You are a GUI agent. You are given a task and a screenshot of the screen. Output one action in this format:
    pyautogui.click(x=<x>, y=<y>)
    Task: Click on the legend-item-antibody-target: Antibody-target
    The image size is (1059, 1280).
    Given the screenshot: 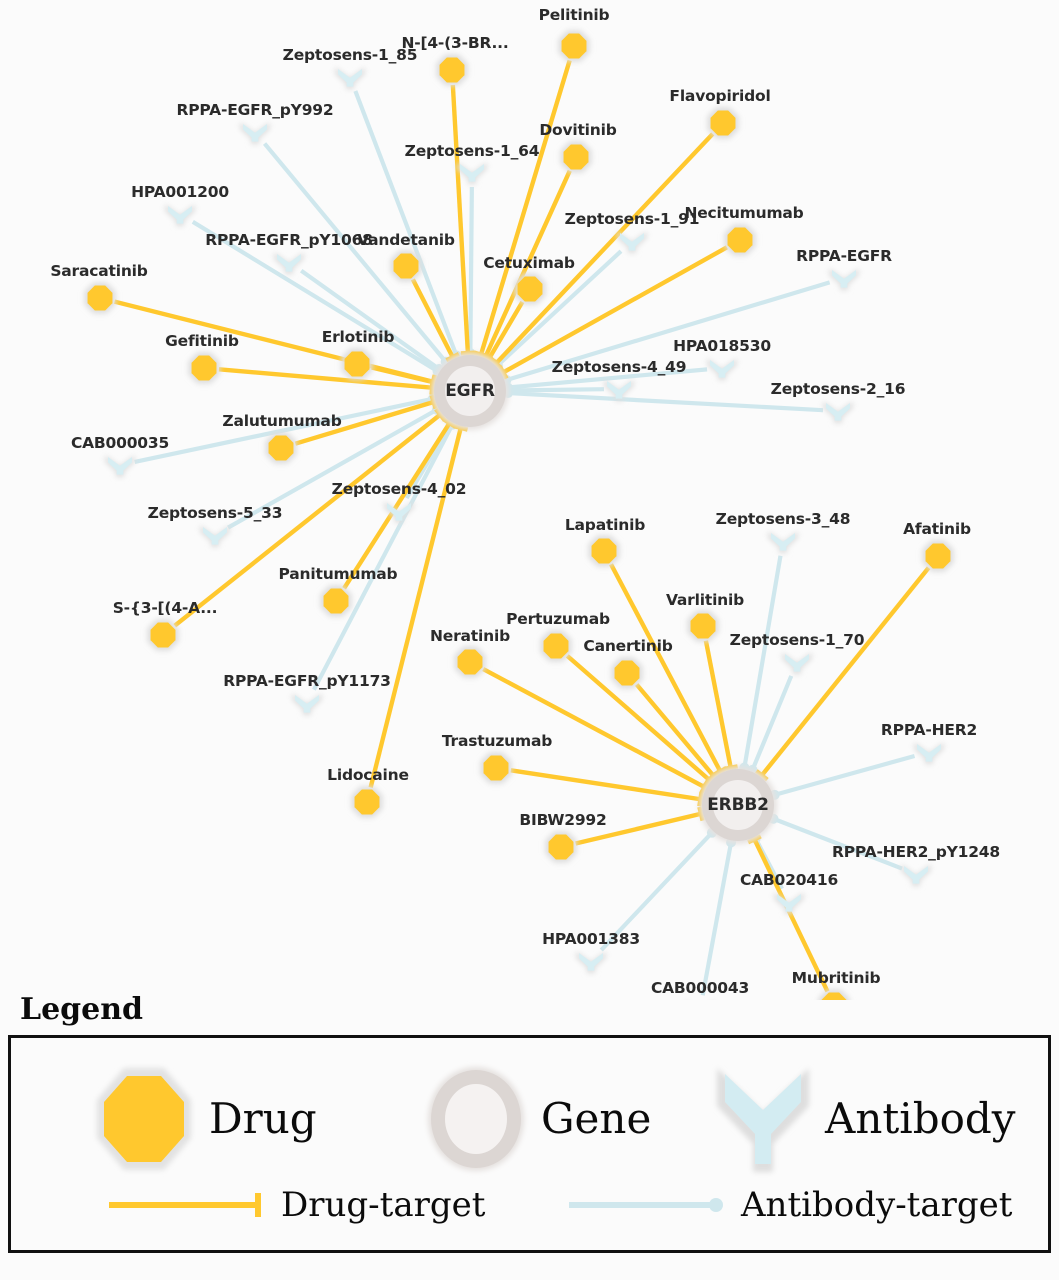 What is the action you would take?
    pyautogui.click(x=789, y=1205)
    